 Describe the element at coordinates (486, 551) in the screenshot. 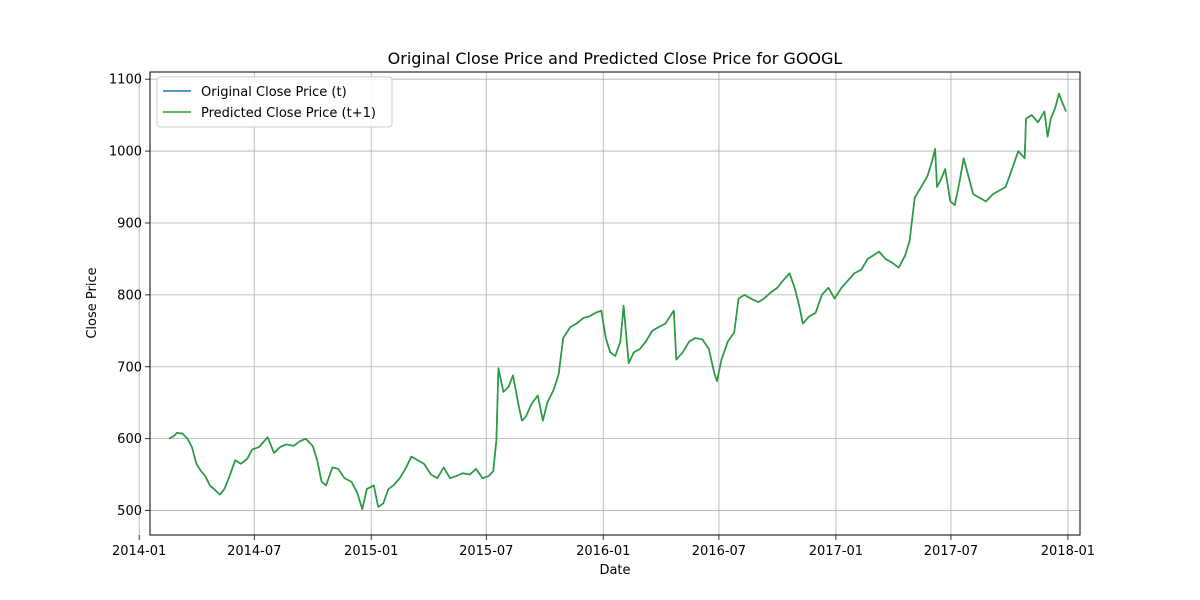

I see `x-tick-label: 2015-07` at that location.